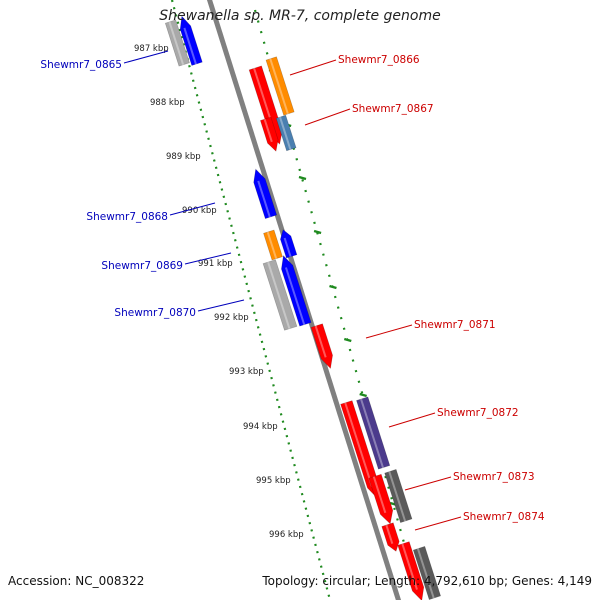 The image size is (600, 604). I want to click on kbp-tick-label: 991 kbp, so click(215, 264).